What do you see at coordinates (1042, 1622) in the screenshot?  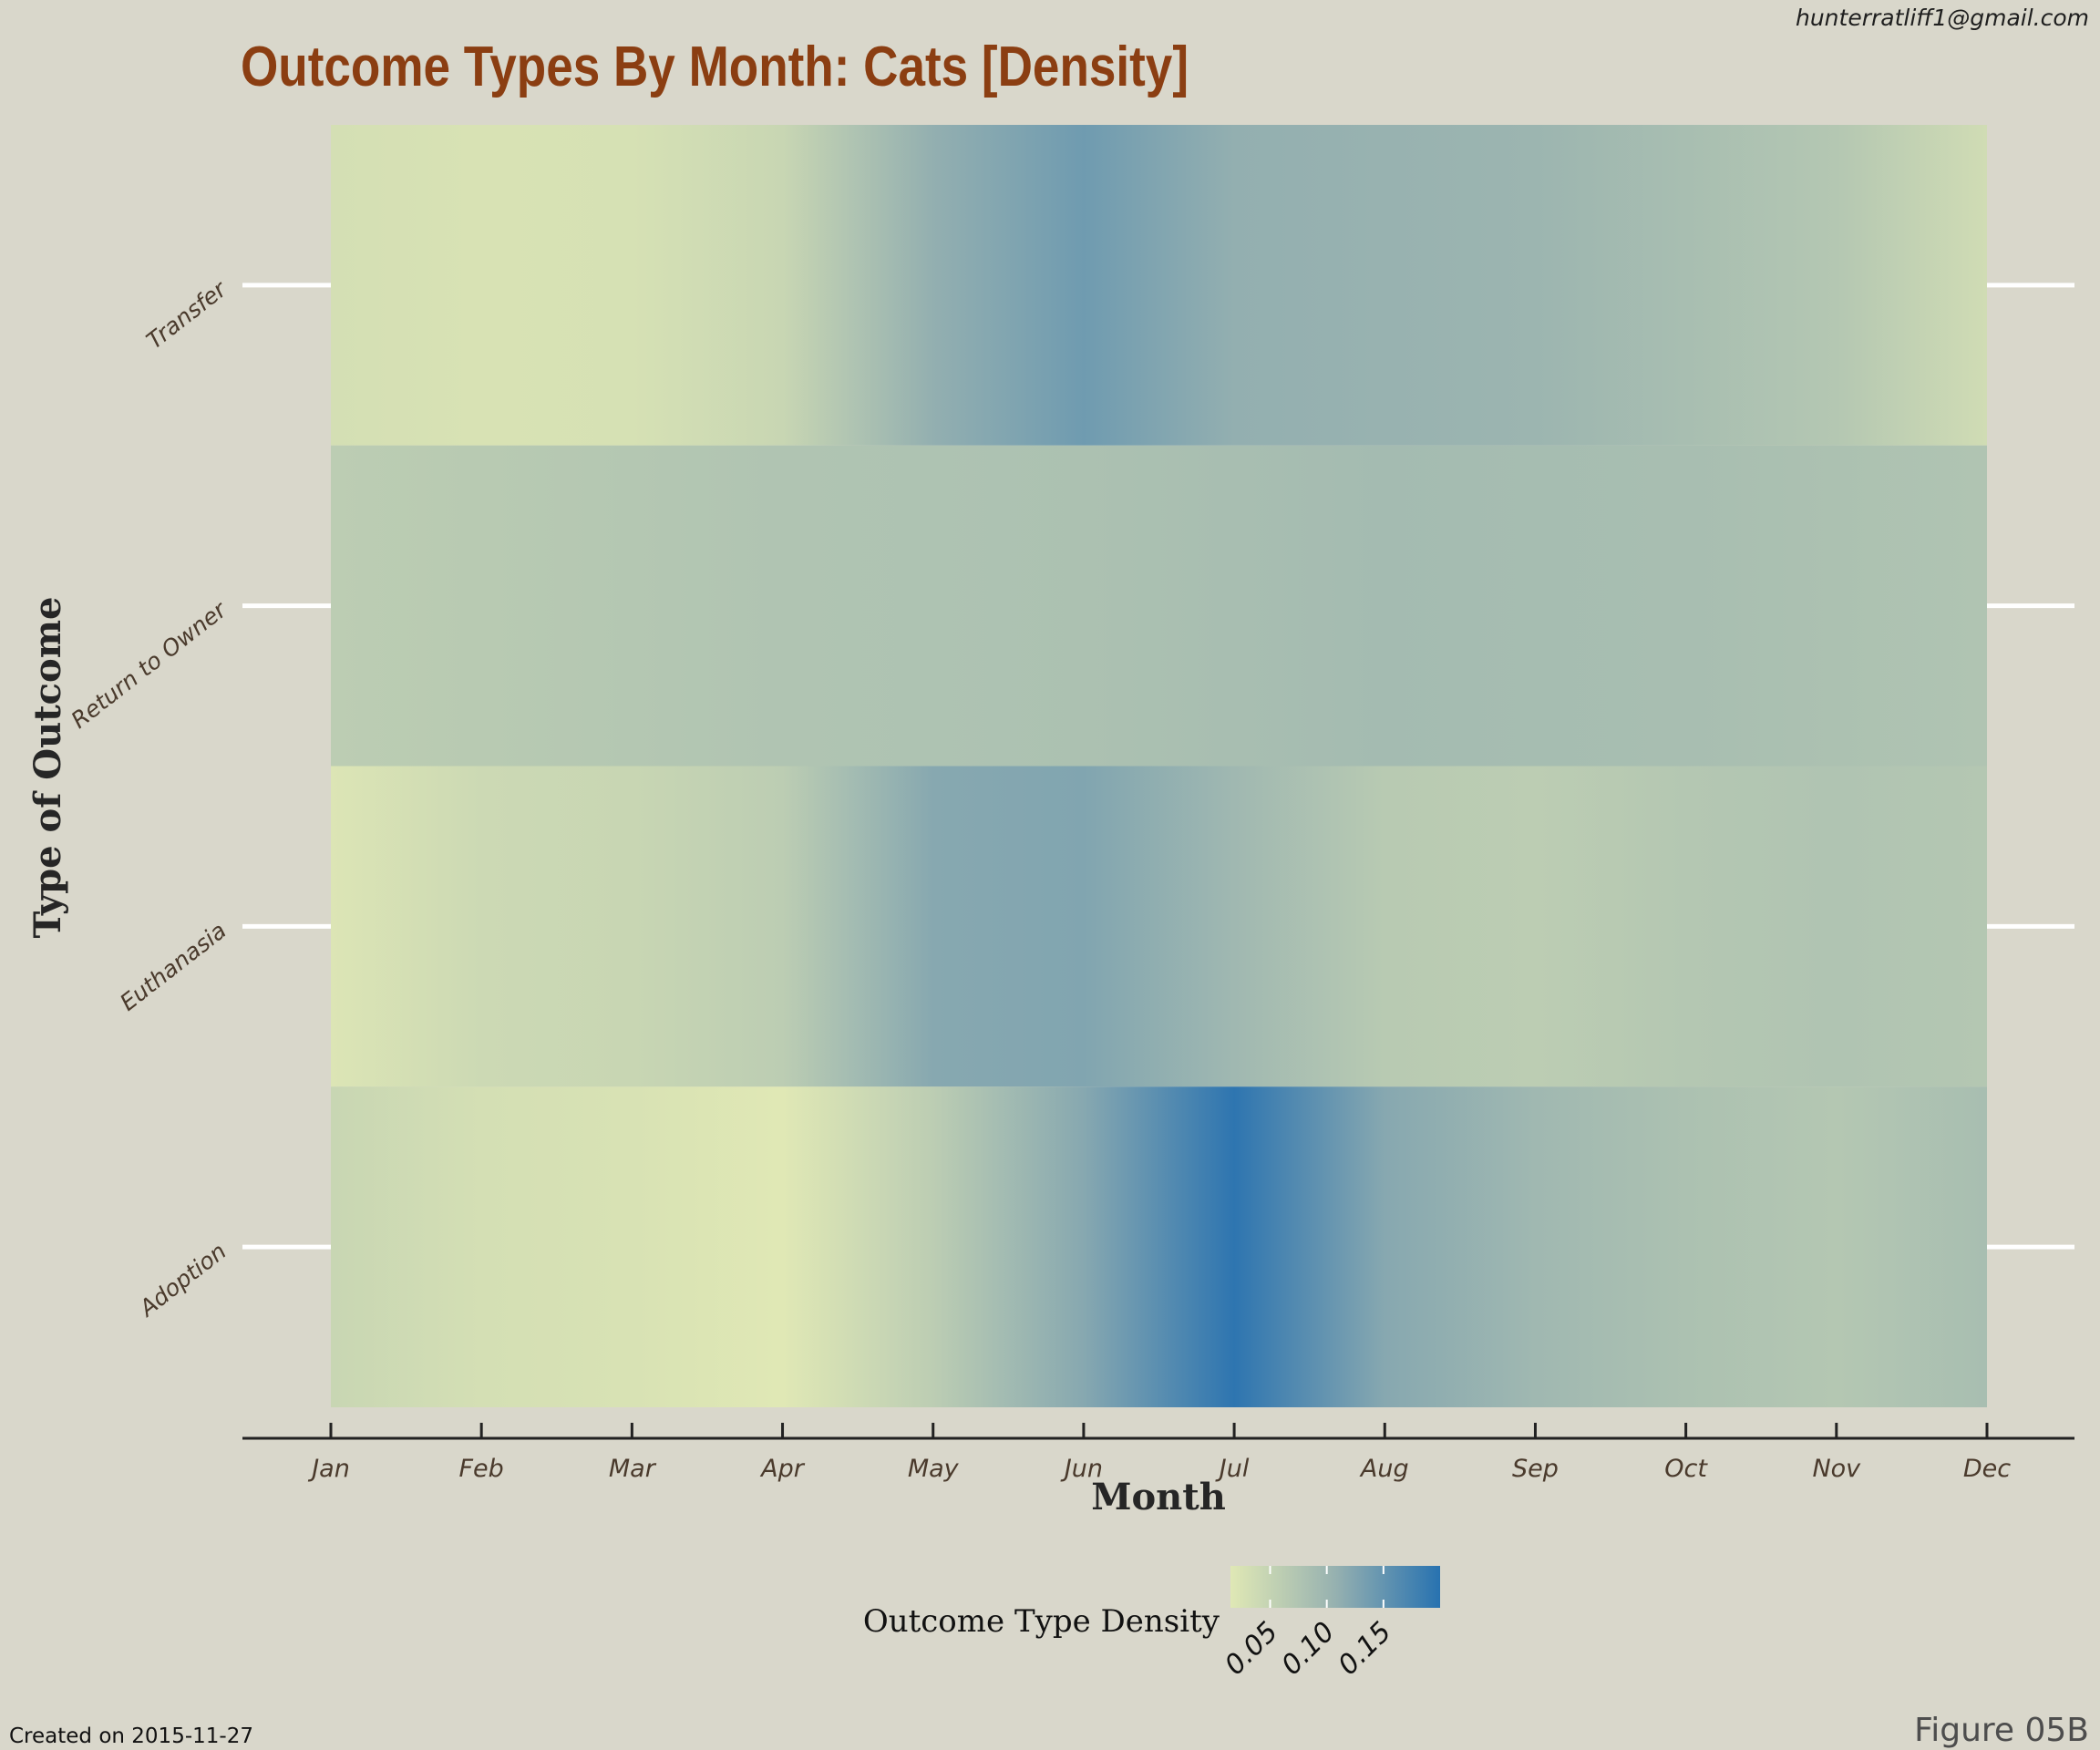 I see `legend-title: Outcome Type Density` at bounding box center [1042, 1622].